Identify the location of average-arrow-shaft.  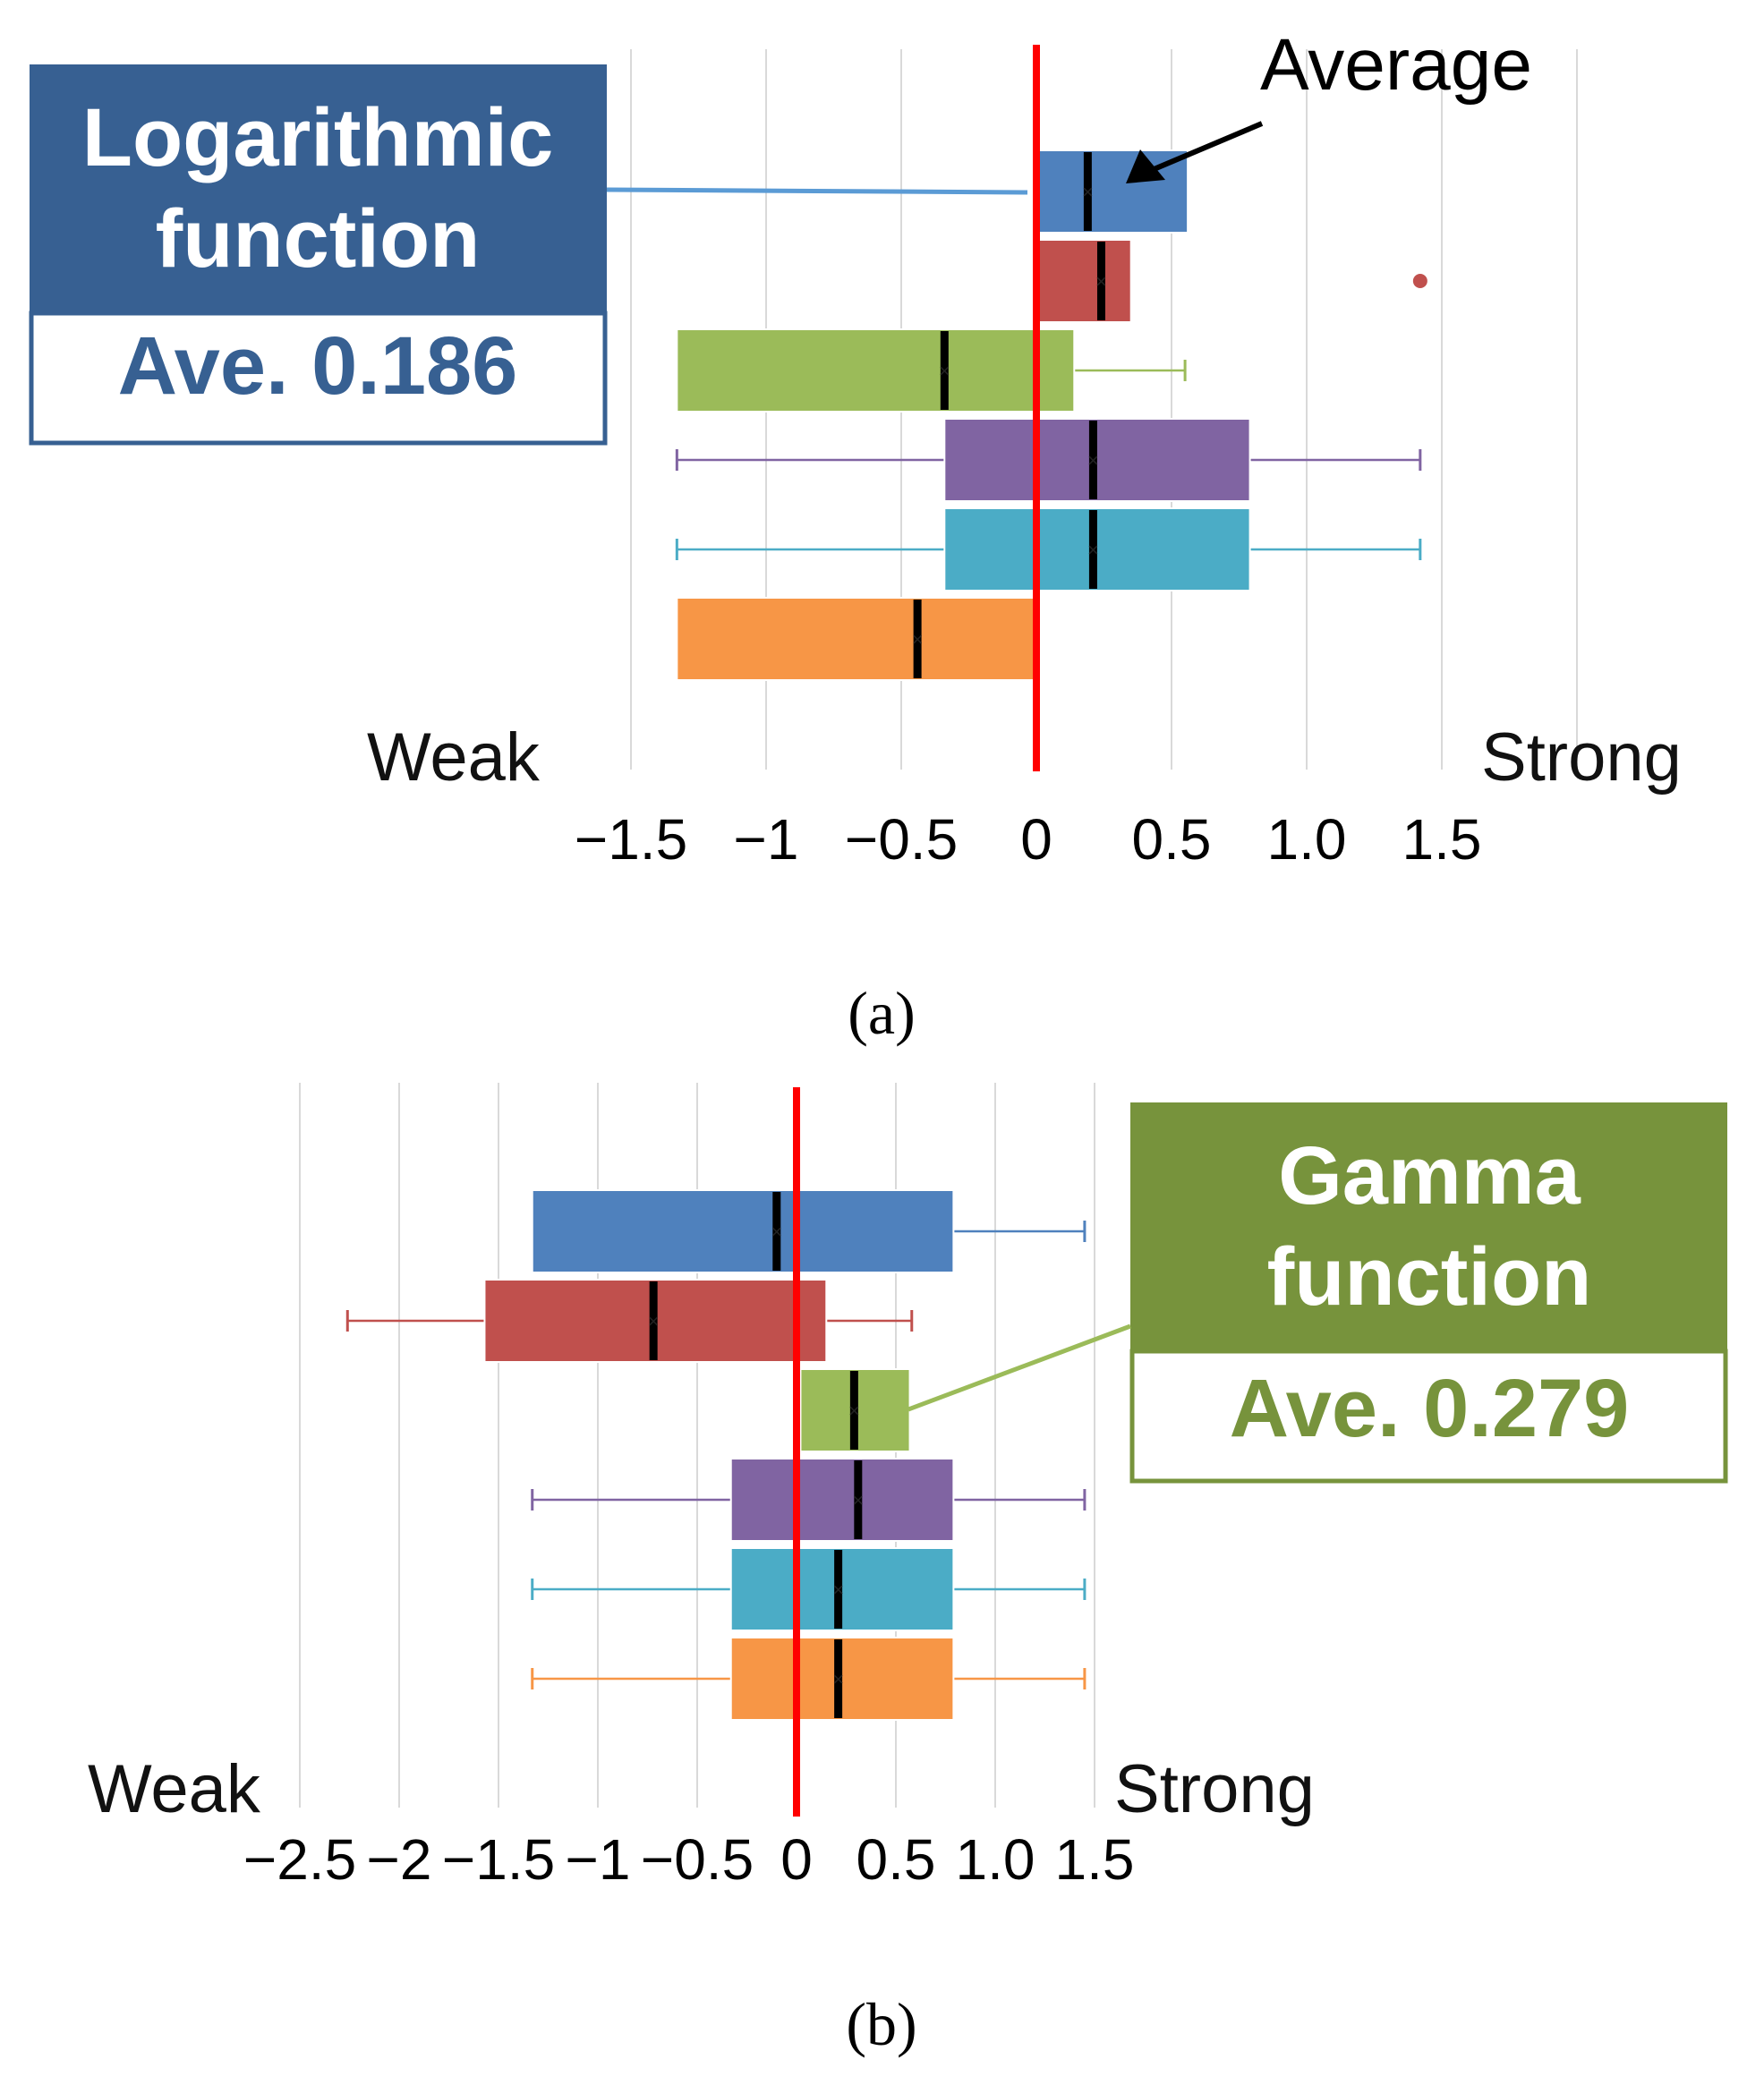
(1204, 148).